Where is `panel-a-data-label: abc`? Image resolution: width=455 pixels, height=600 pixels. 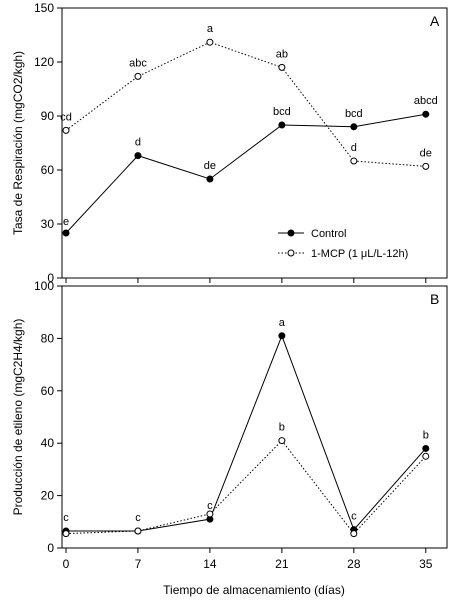 panel-a-data-label: abc is located at coordinates (138, 63).